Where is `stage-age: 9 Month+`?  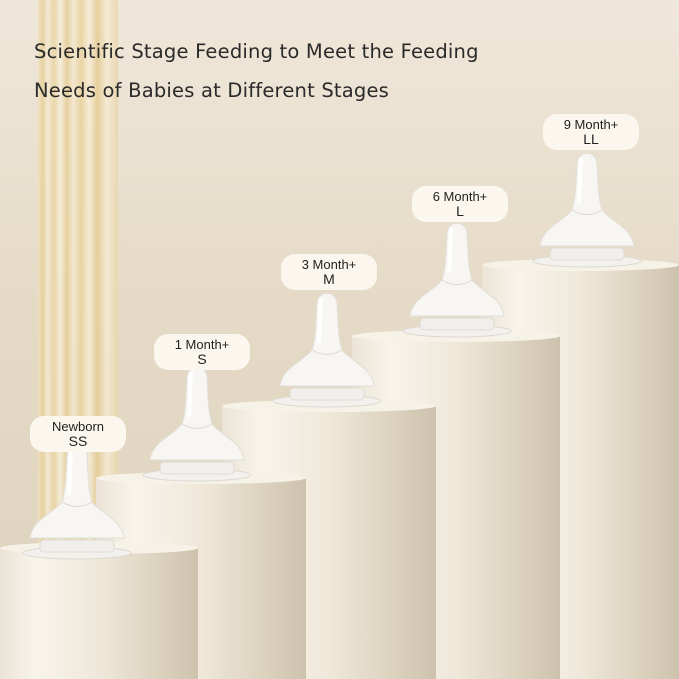
stage-age: 9 Month+ is located at coordinates (591, 124).